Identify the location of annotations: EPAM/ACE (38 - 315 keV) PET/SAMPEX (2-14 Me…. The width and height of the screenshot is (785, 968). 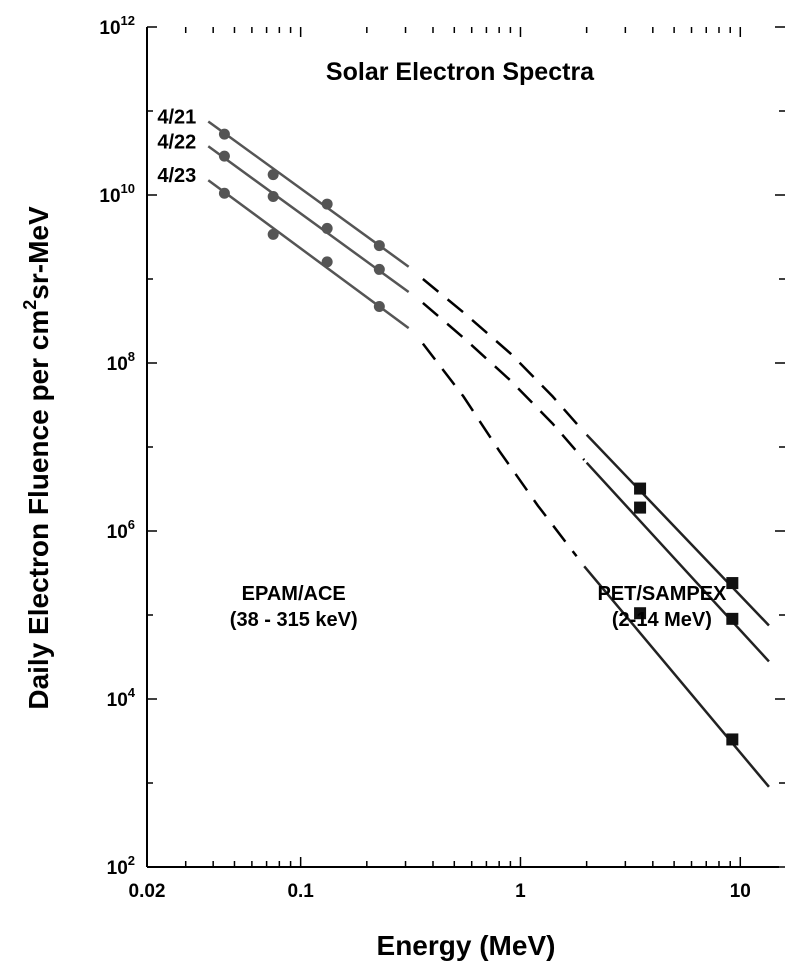
(478, 607).